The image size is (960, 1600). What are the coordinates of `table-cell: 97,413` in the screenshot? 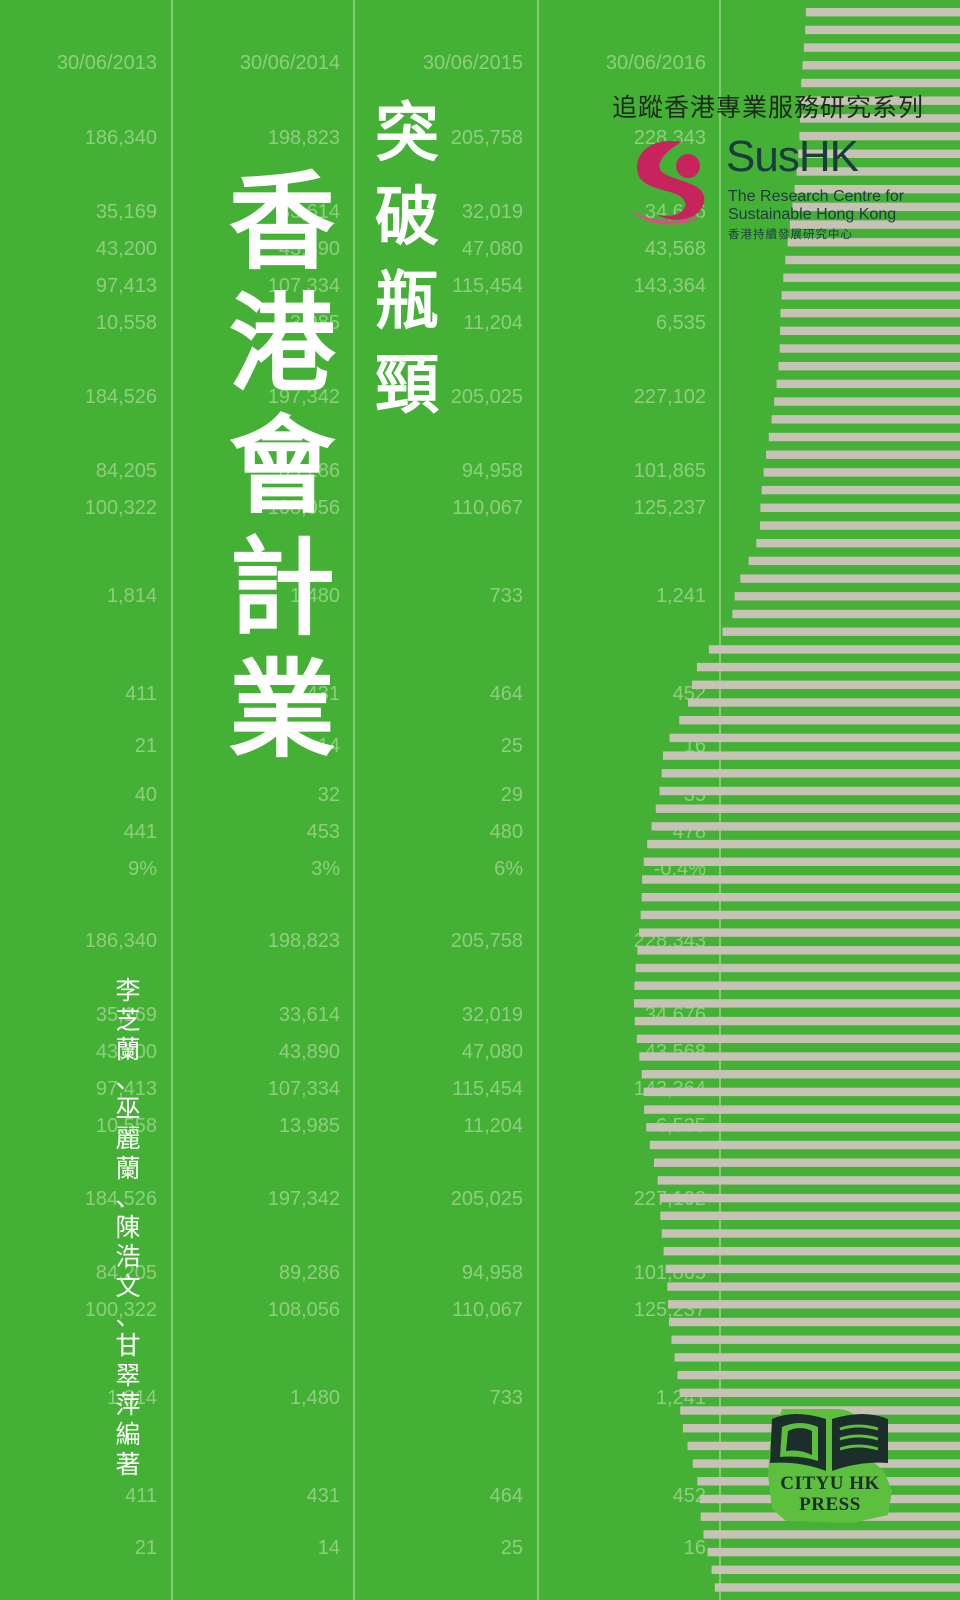 It's located at (126, 286).